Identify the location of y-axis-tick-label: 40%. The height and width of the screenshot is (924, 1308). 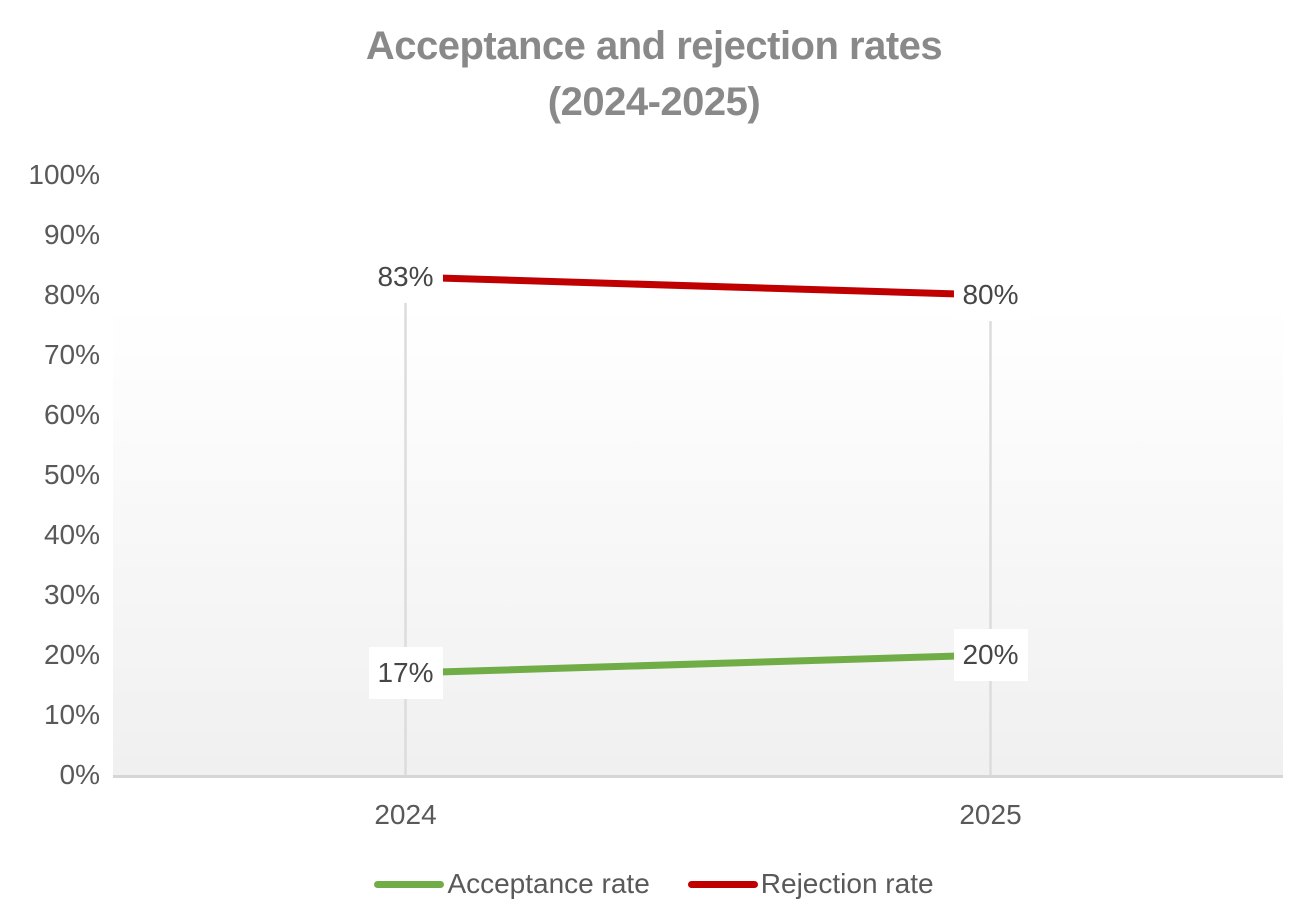
(71, 534).